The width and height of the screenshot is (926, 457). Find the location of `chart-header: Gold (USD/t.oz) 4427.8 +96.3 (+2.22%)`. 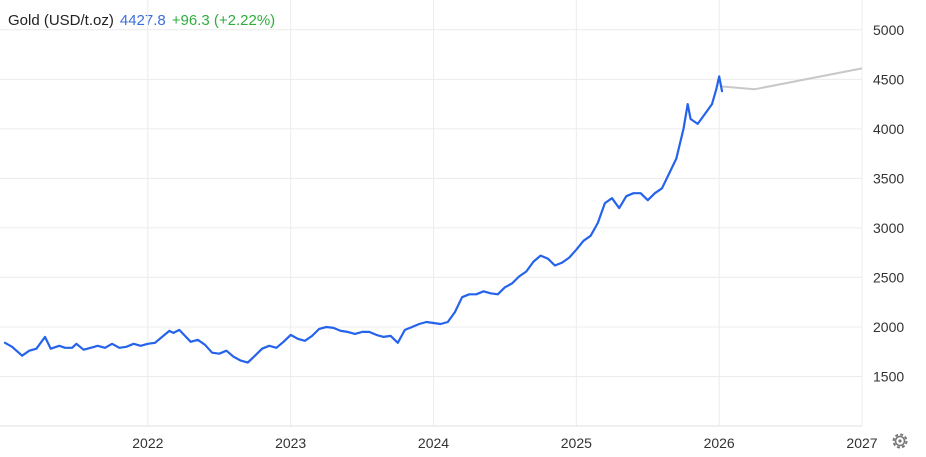

chart-header: Gold (USD/t.oz) 4427.8 +96.3 (+2.22%) is located at coordinates (144, 20).